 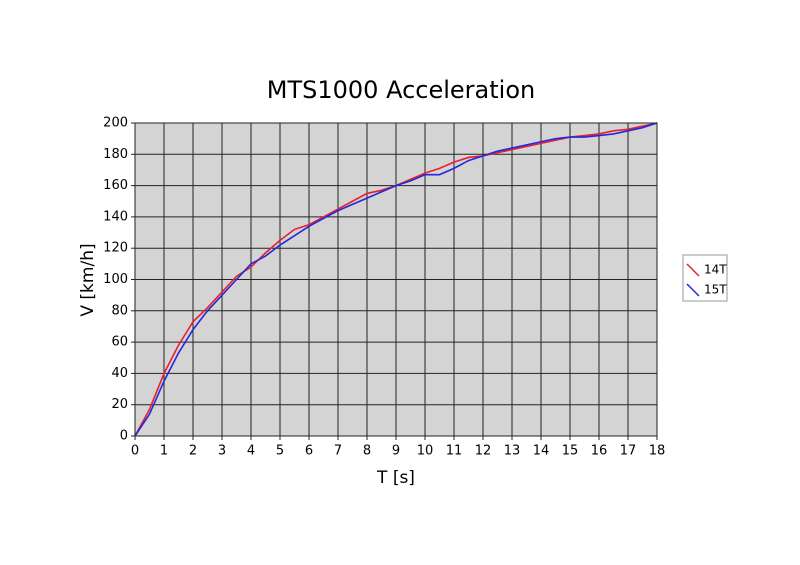 What do you see at coordinates (715, 290) in the screenshot?
I see `legend-label: 15T` at bounding box center [715, 290].